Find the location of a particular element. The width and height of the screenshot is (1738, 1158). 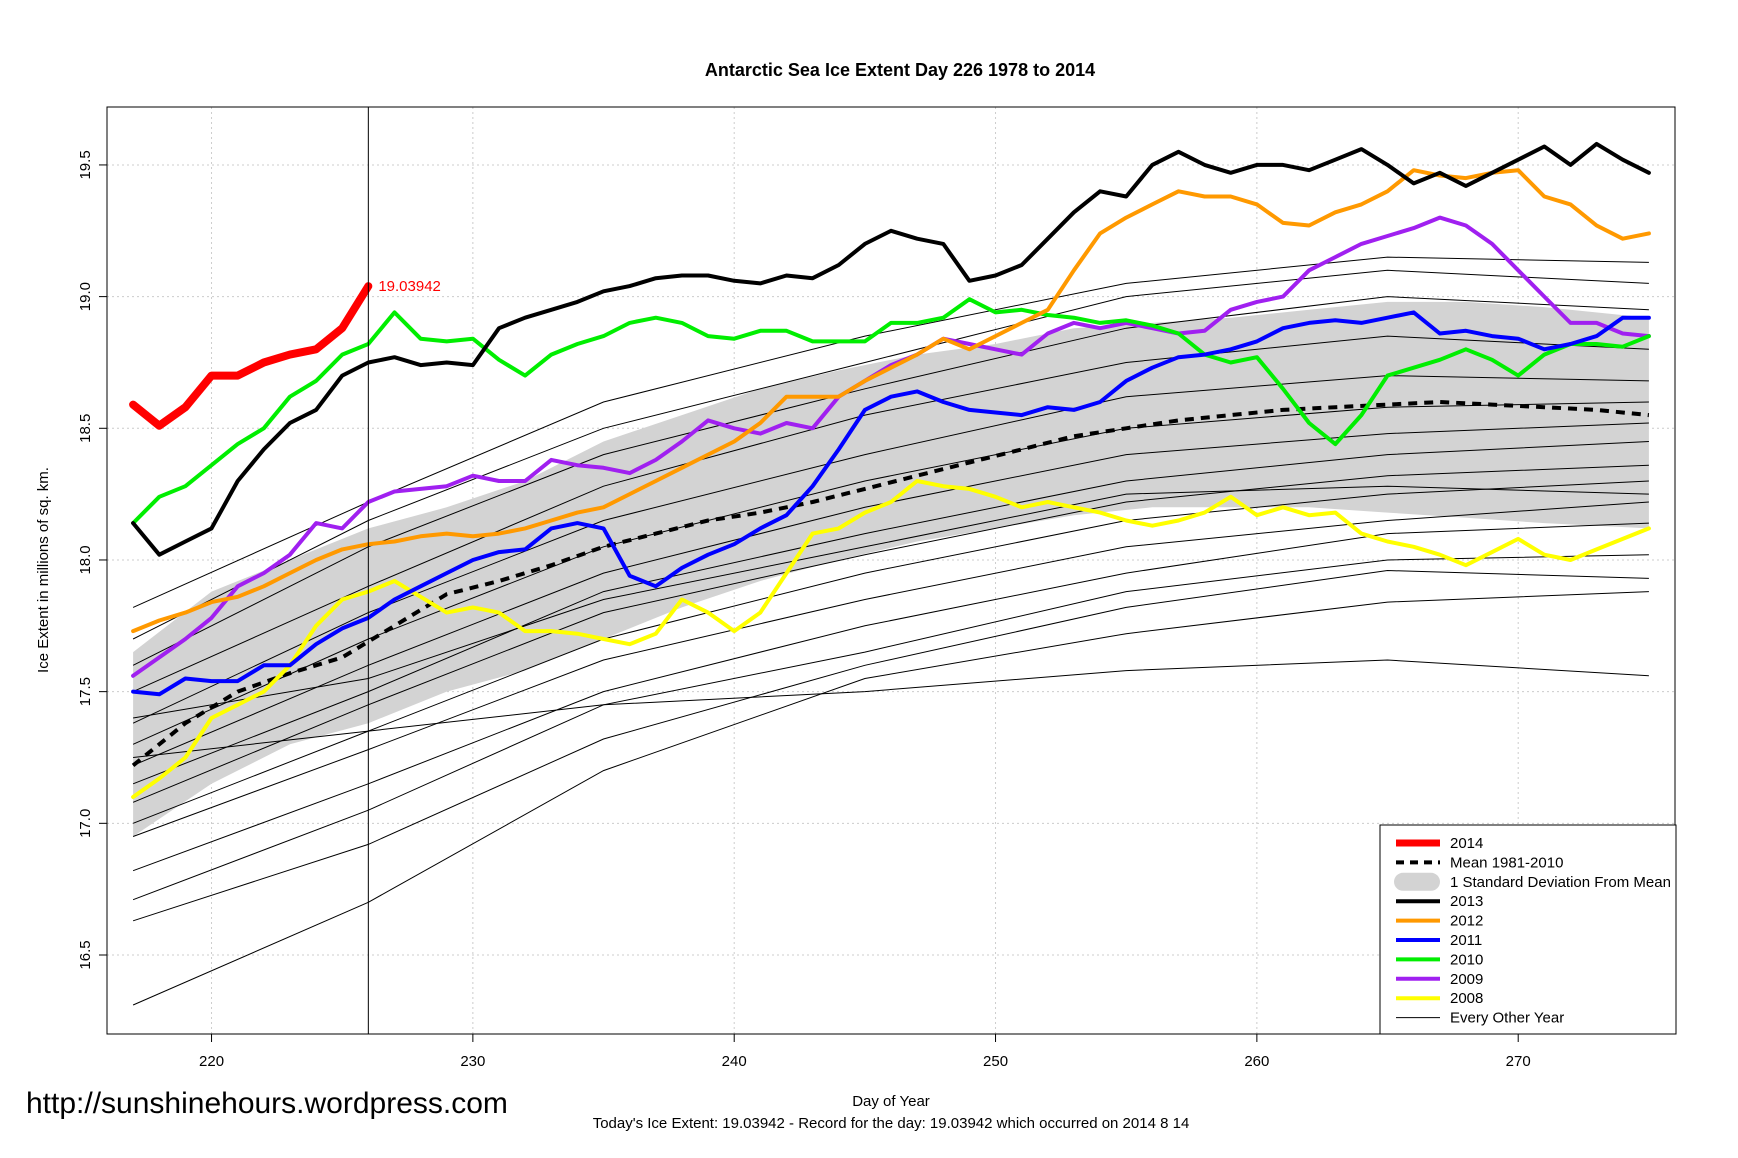

x-tick-label-220: 220 is located at coordinates (211, 1061).